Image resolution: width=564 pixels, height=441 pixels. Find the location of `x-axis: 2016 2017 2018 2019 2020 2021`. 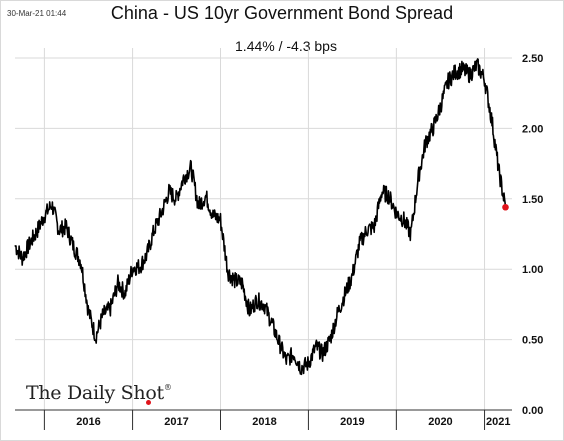

x-axis: 2016 2017 2018 2019 2020 2021 is located at coordinates (263, 419).